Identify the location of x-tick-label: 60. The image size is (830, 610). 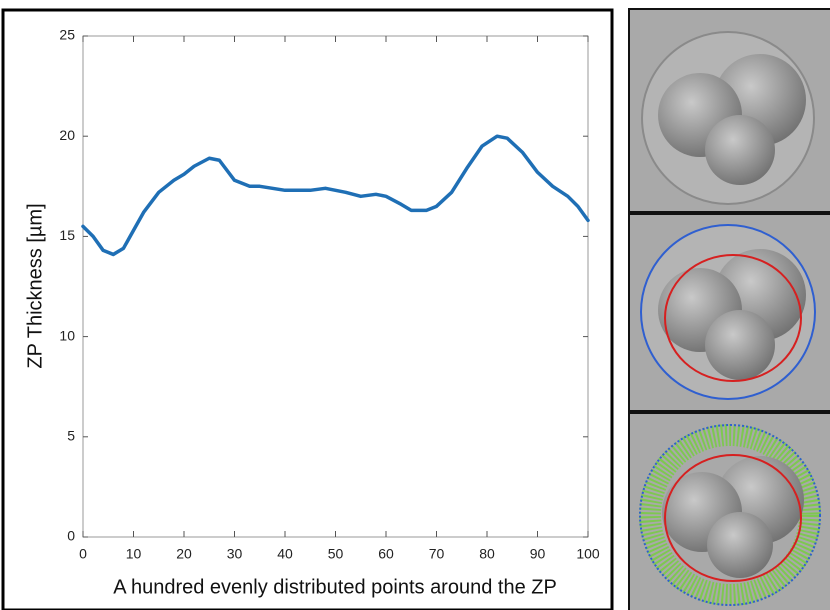
(386, 554).